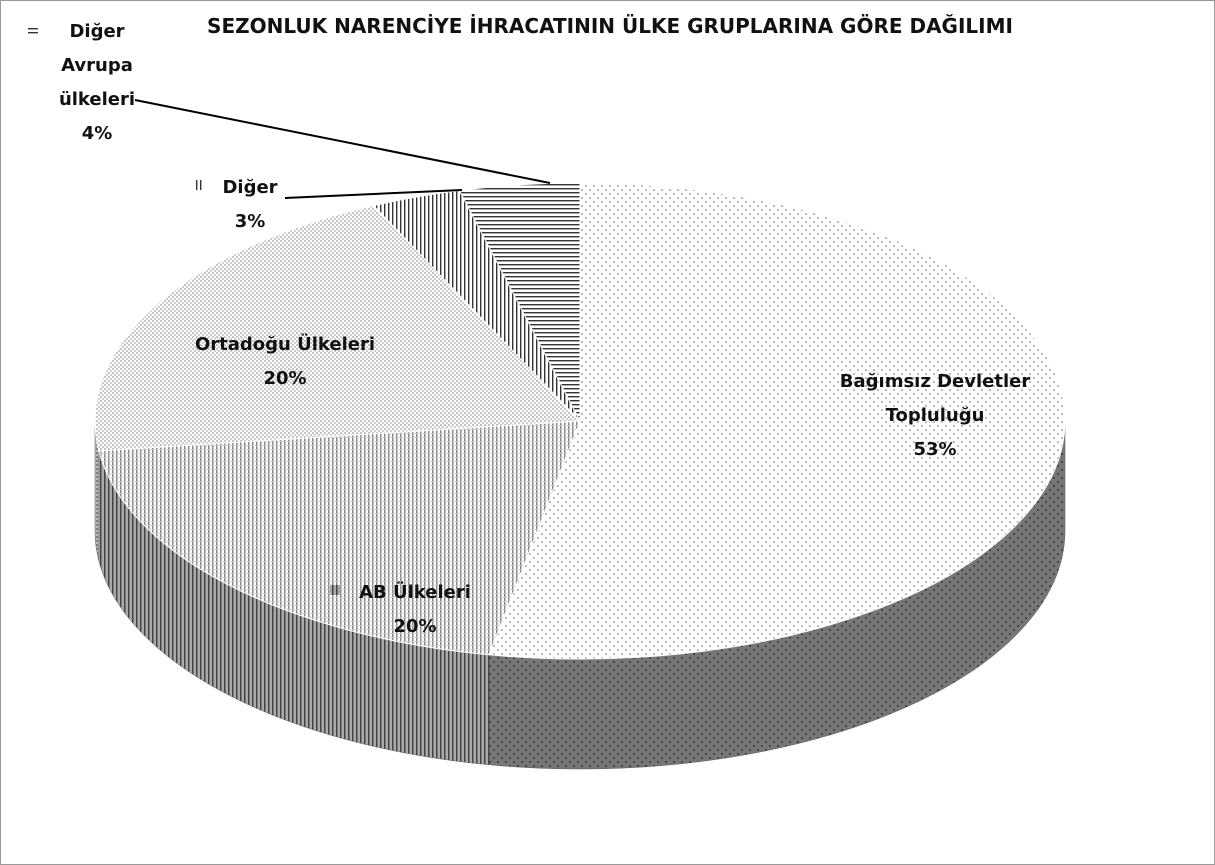  Describe the element at coordinates (97, 133) in the screenshot. I see `slice-value-label: 4%` at that location.